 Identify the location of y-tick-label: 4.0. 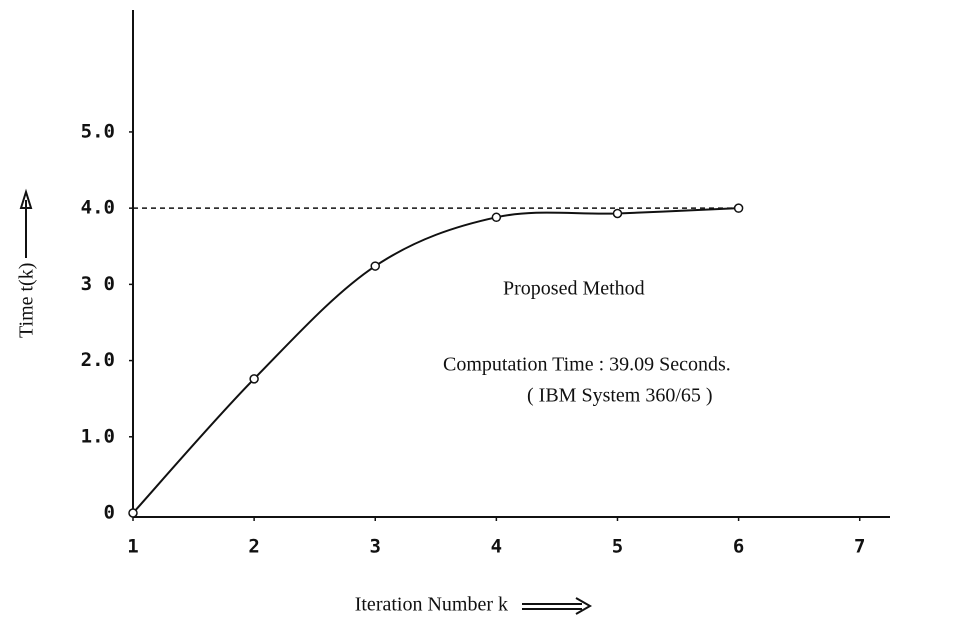
(98, 208).